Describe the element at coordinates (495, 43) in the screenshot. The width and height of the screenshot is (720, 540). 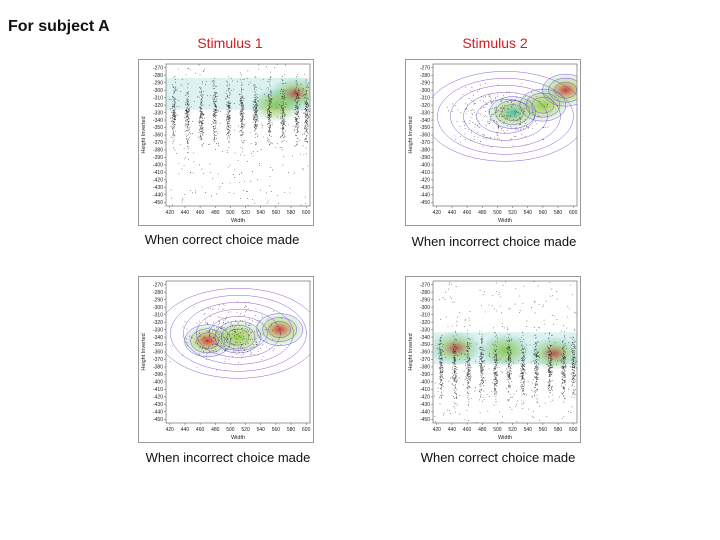
I see `column-header-stimulus-2: Stimulus 2` at that location.